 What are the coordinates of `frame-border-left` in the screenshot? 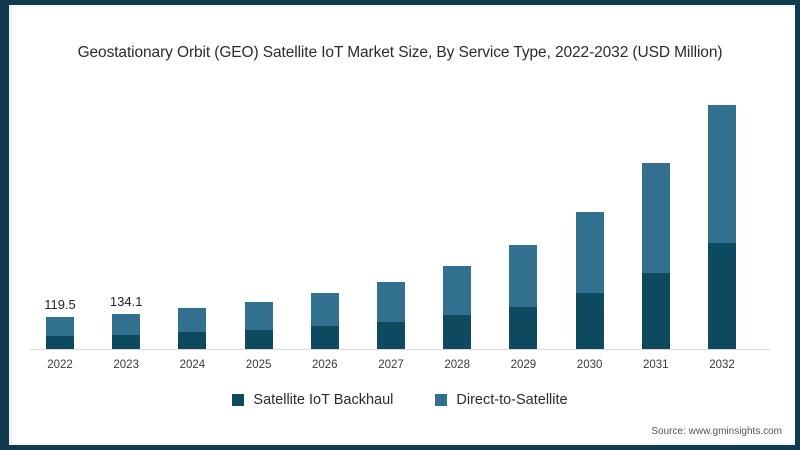 It's located at (4, 225).